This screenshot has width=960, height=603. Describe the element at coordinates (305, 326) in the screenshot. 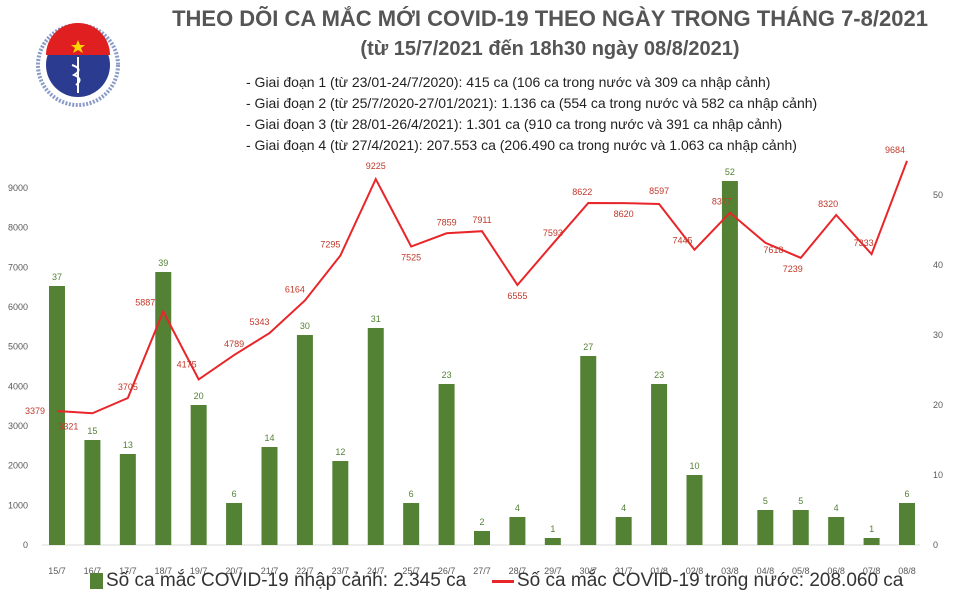

I see `bar-data-label: 30` at that location.